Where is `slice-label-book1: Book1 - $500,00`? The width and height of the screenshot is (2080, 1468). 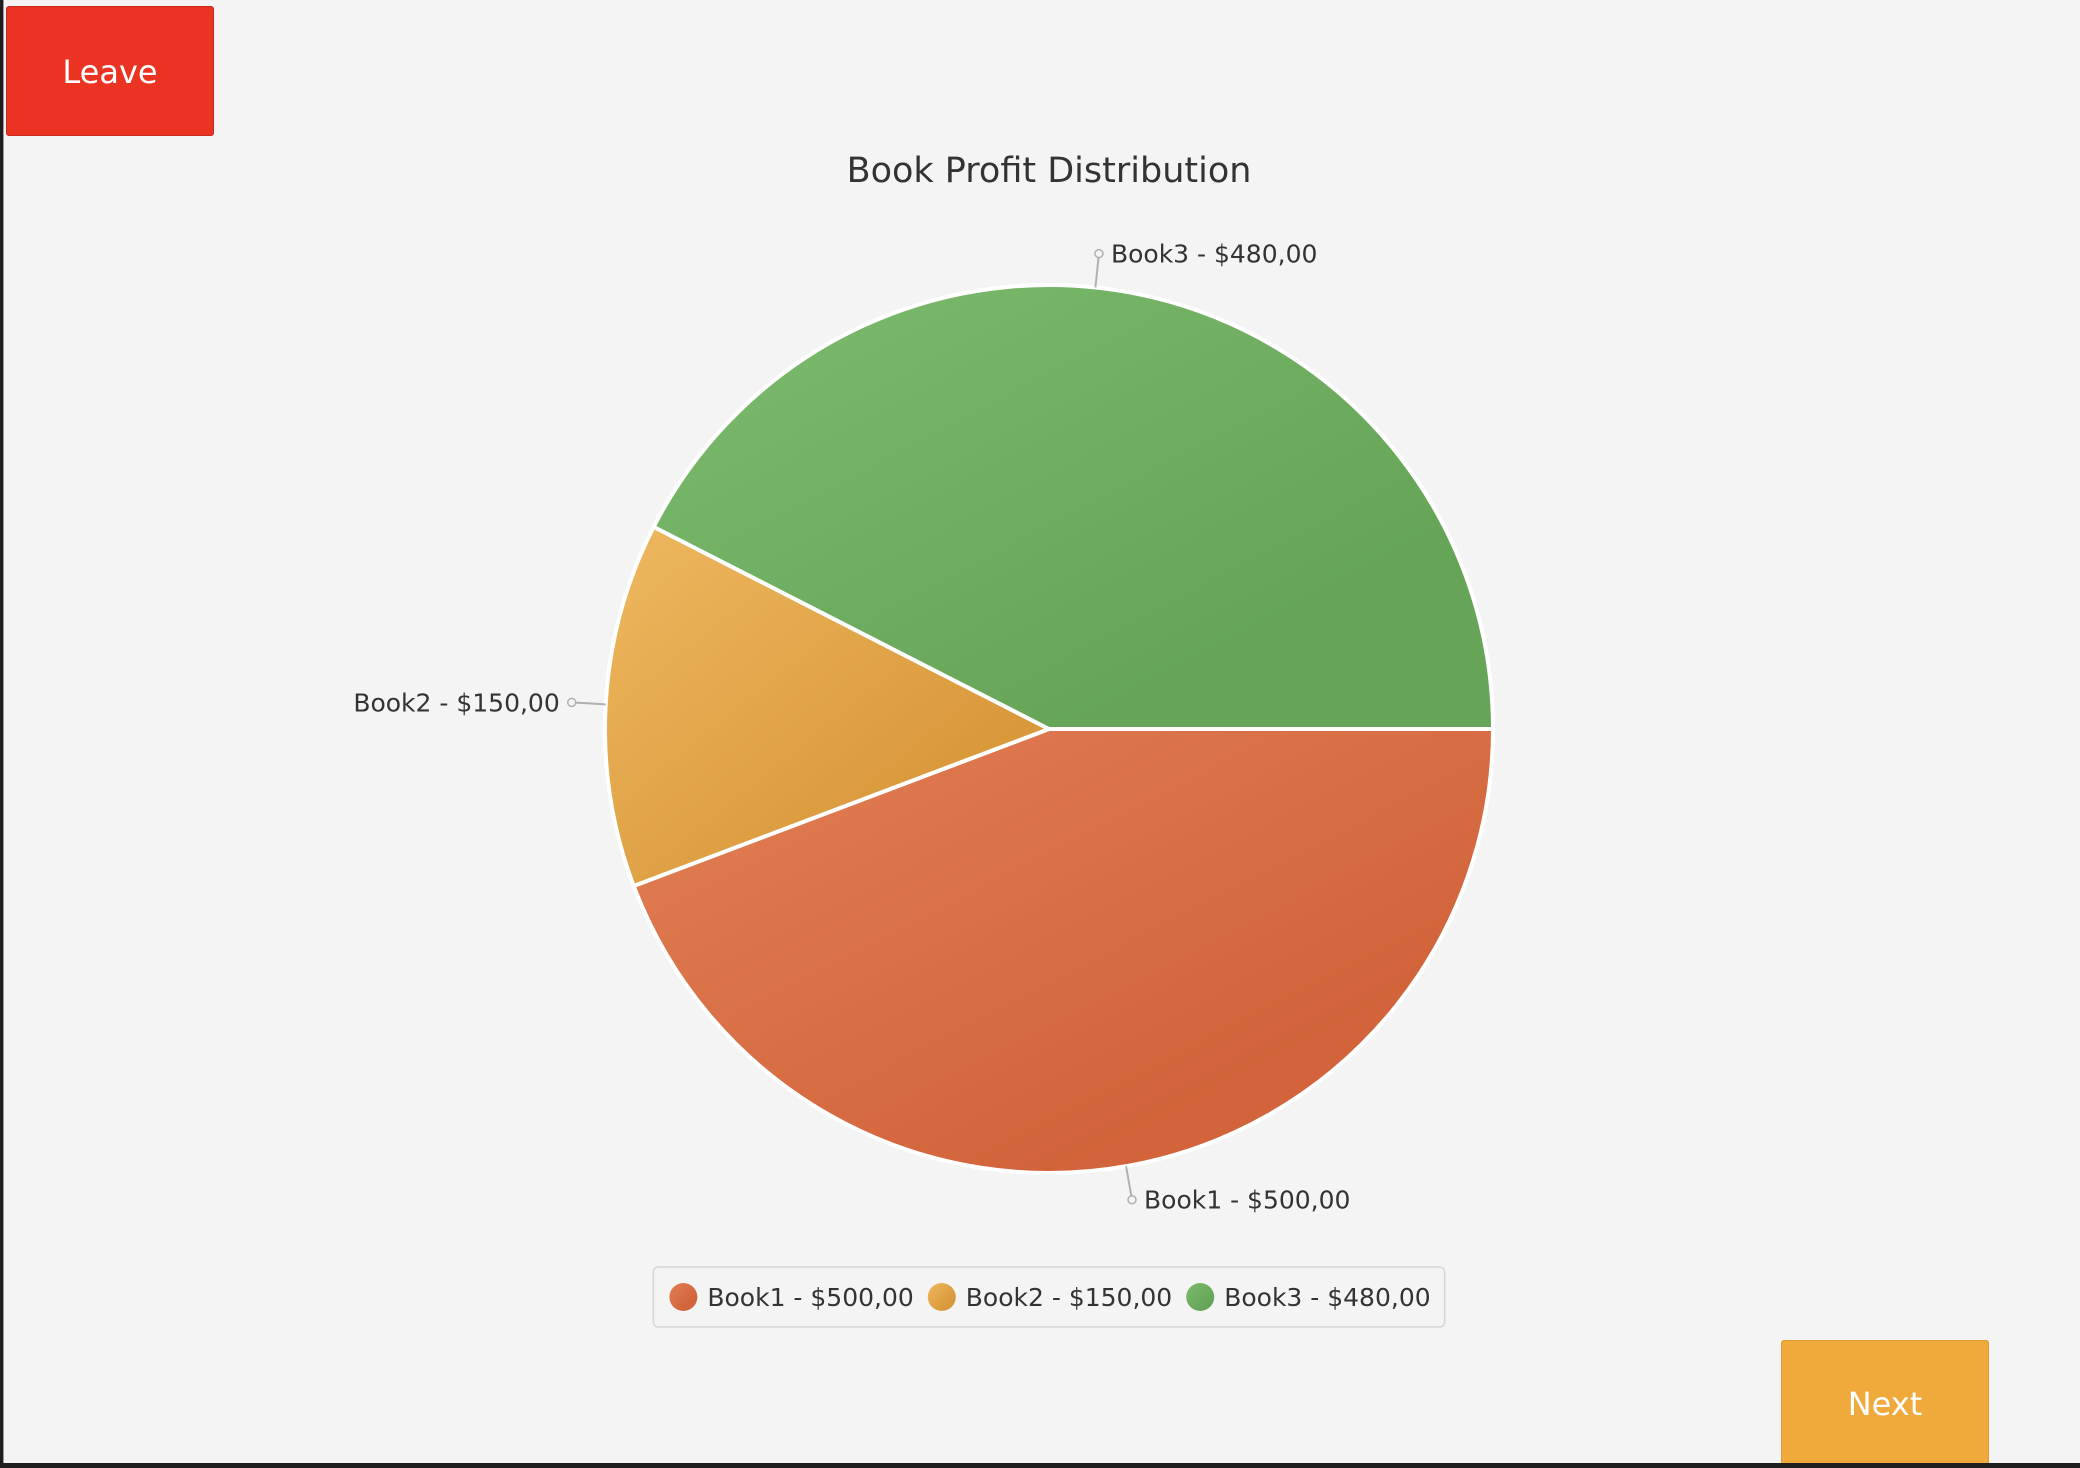 slice-label-book1: Book1 - $500,00 is located at coordinates (1247, 1200).